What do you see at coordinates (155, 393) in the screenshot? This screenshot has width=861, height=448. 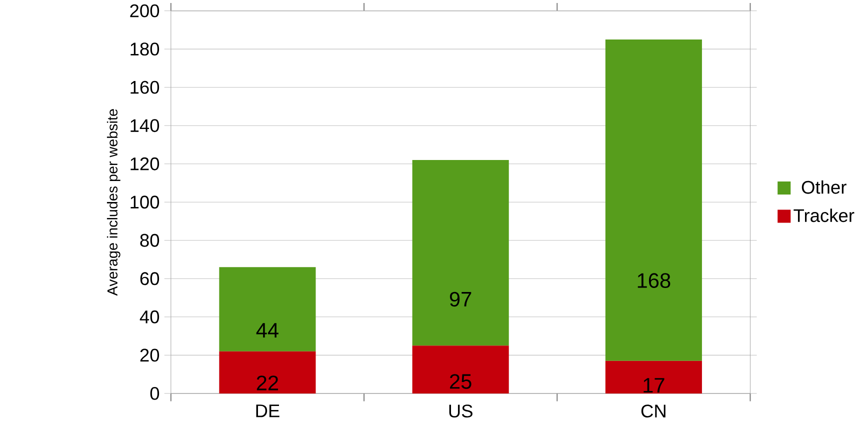 I see `y-tick-label: 0` at bounding box center [155, 393].